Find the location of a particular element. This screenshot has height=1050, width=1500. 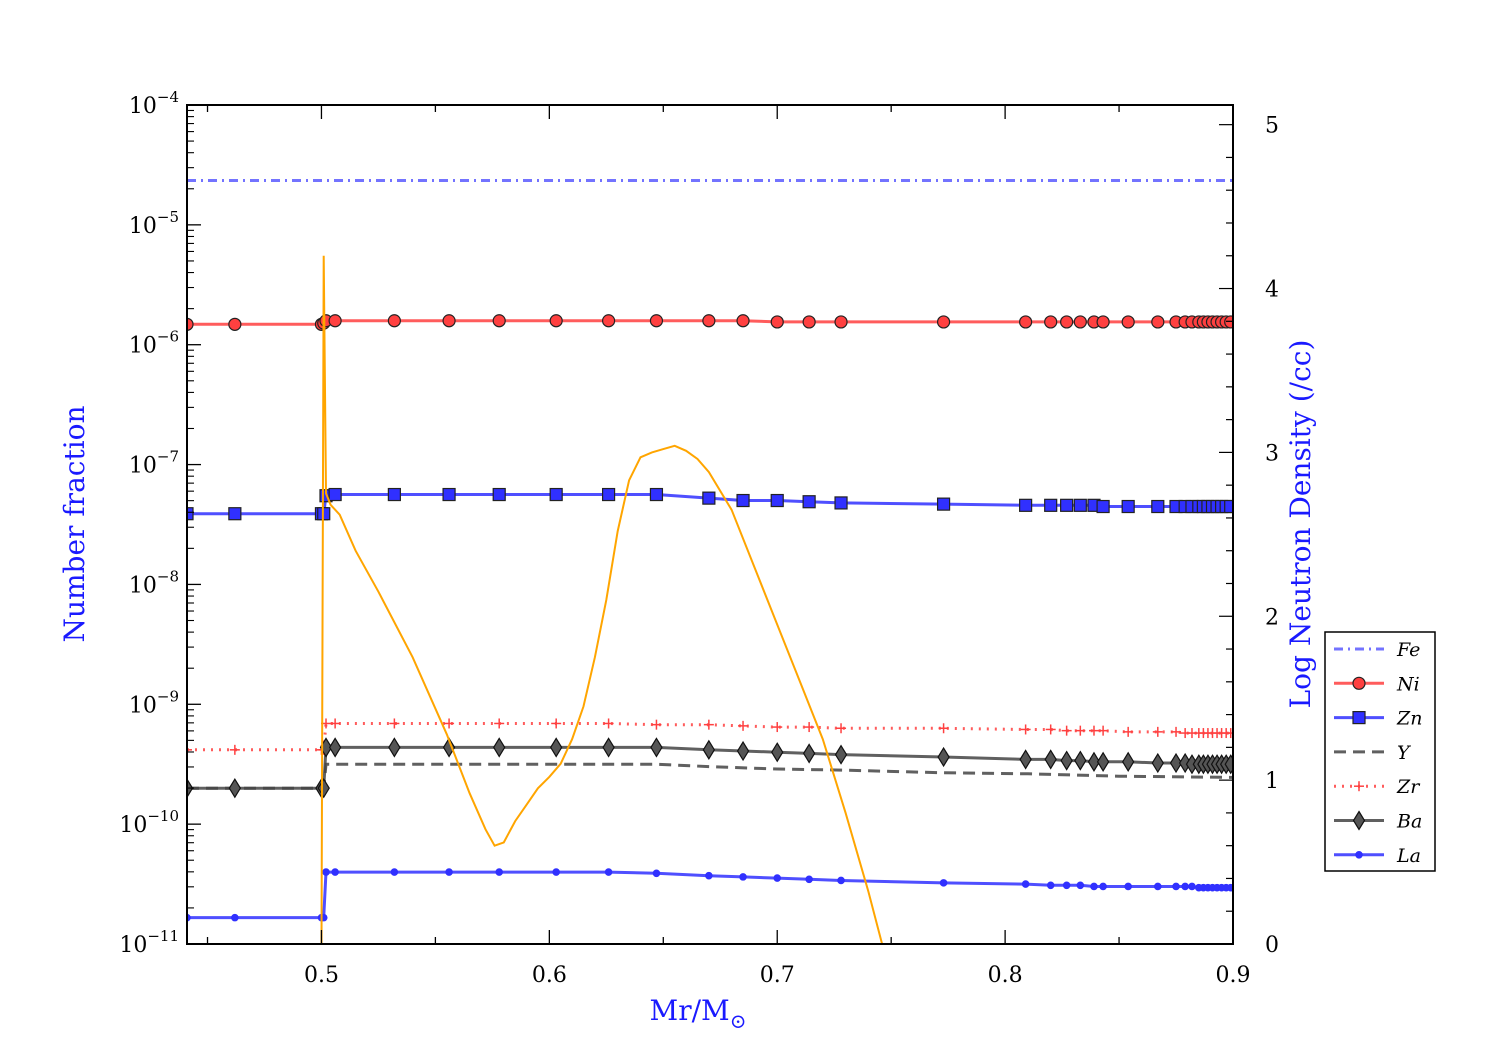

y-right-tick-label: 0 is located at coordinates (1272, 945).